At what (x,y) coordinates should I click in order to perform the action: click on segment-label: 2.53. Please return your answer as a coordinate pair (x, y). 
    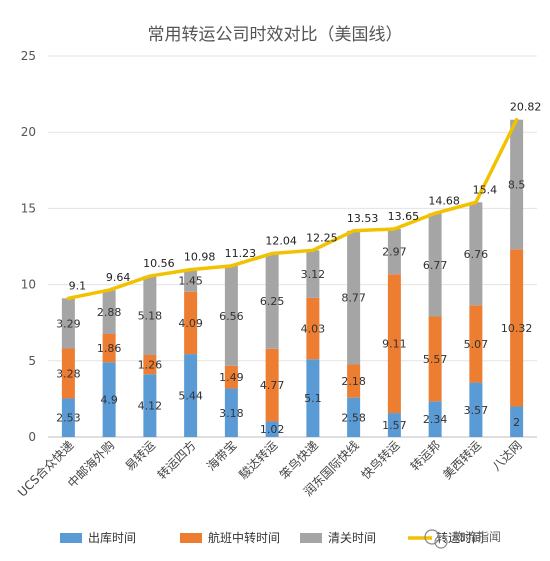
    Looking at the image, I should click on (68, 418).